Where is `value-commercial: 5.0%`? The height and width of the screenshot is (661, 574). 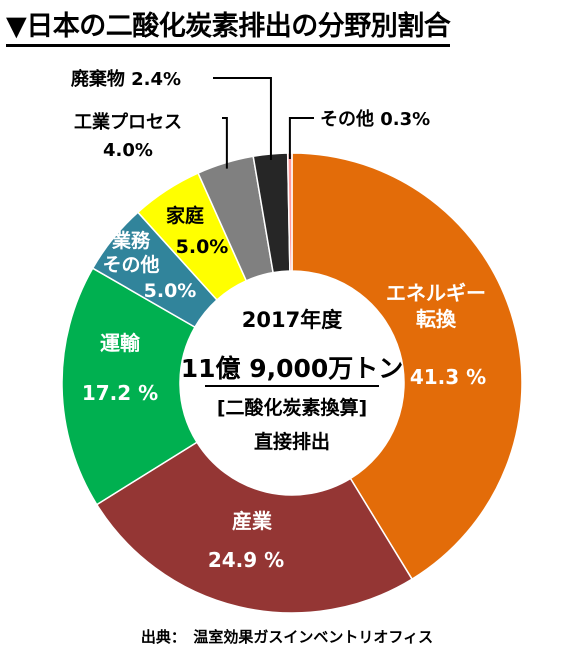 value-commercial: 5.0% is located at coordinates (170, 291).